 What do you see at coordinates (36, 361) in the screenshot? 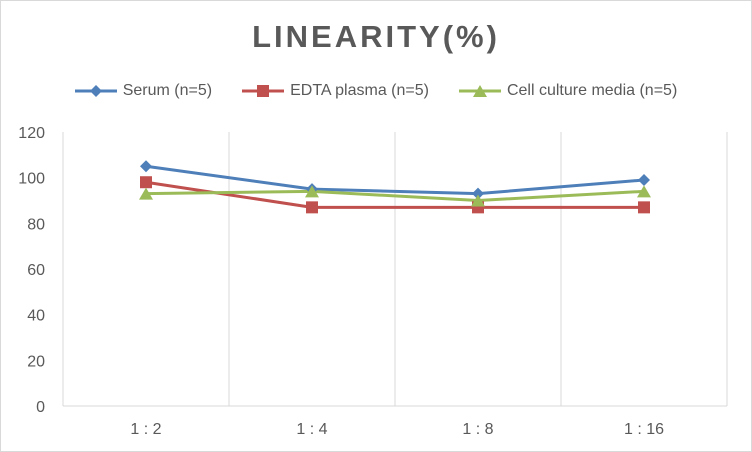
I see `y-tick-label: 20` at bounding box center [36, 361].